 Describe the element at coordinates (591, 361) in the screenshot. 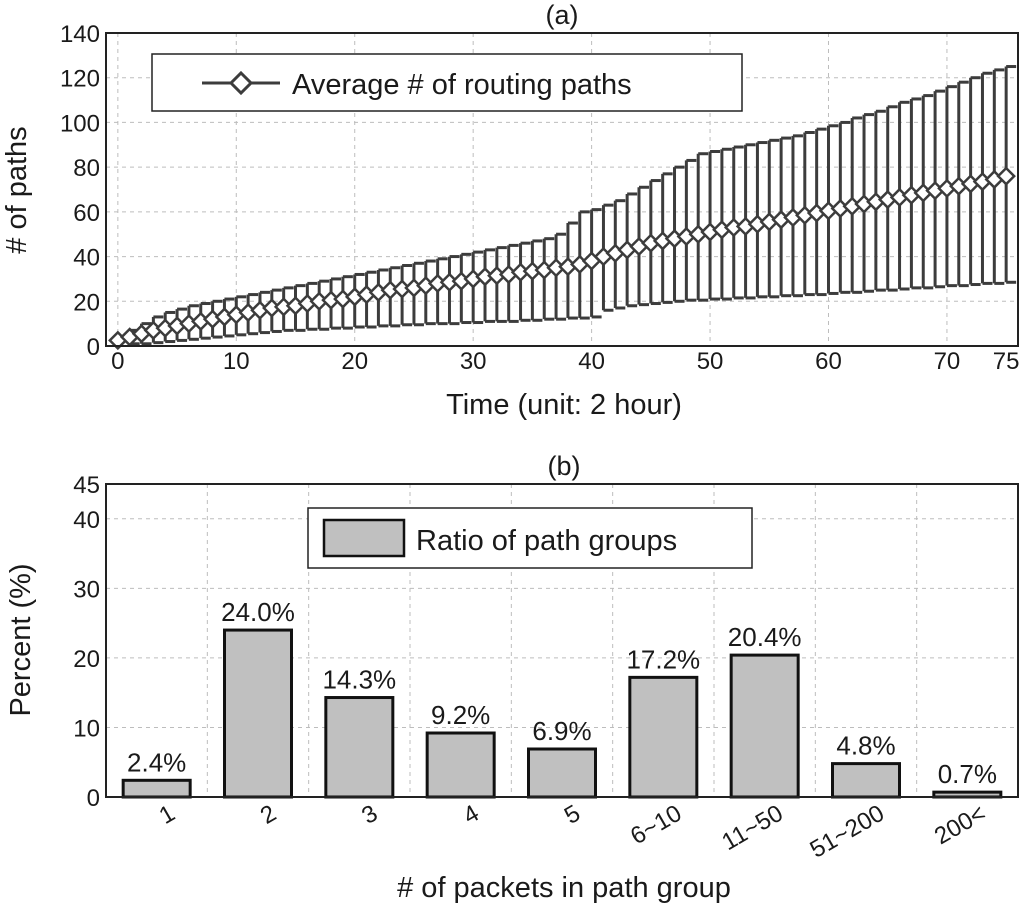

I see `panel-a-x-tick-label: 40` at that location.